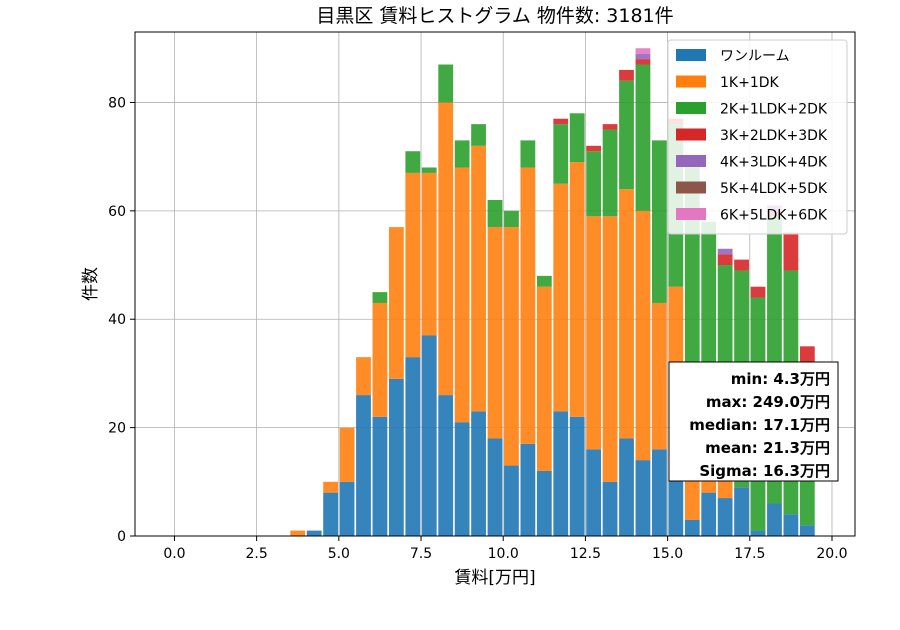 The image size is (900, 630). Describe the element at coordinates (585, 554) in the screenshot. I see `x-tick-label: 12.5` at that location.